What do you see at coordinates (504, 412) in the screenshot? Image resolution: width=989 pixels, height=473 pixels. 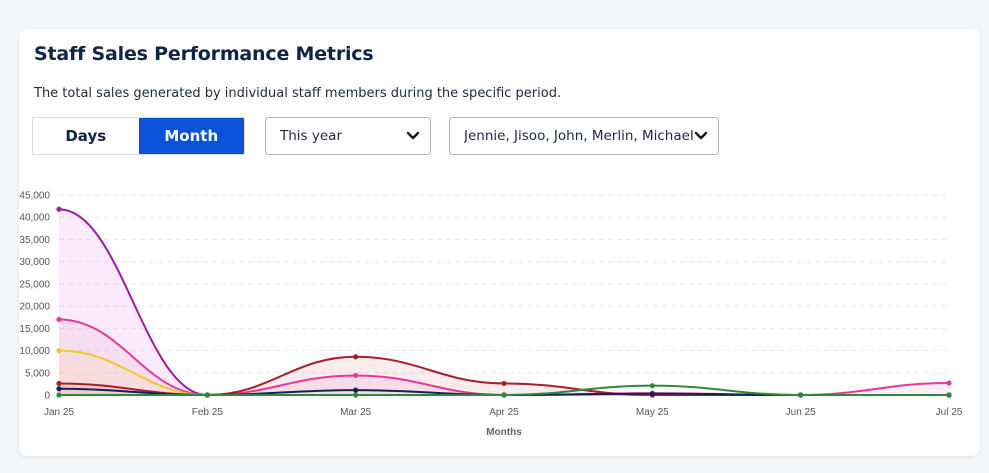 I see `x-tick-label: Apr 25` at bounding box center [504, 412].